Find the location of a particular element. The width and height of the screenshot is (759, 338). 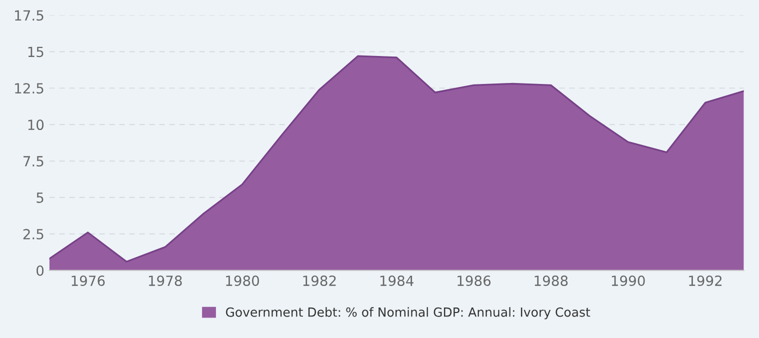

y-tick-label: 0 is located at coordinates (40, 270).